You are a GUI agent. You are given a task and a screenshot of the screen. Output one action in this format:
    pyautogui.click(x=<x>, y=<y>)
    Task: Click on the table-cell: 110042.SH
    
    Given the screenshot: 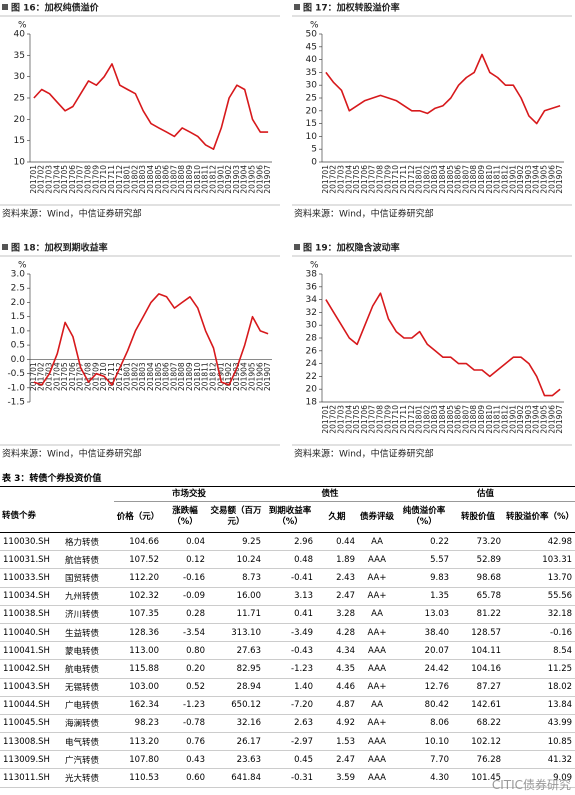 What is the action you would take?
    pyautogui.click(x=31, y=669)
    